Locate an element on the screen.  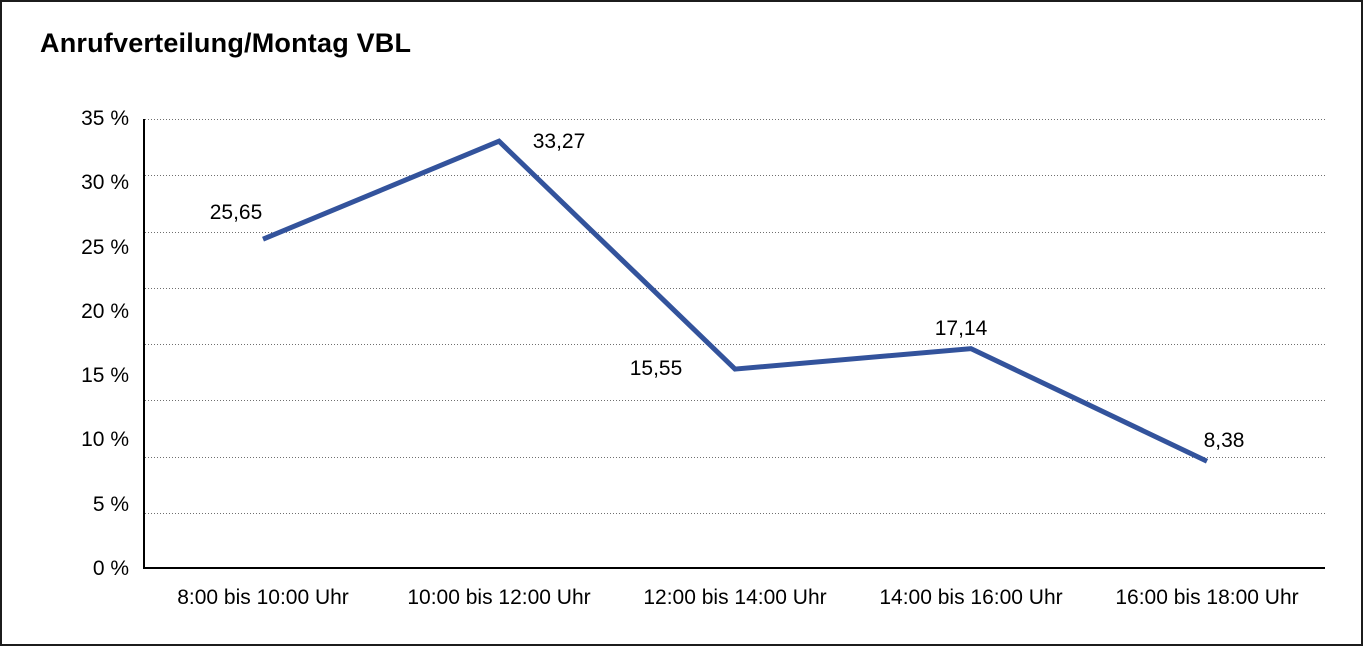
x-axis-category-label: 16:00 bis 18:00 Uhr is located at coordinates (1207, 597).